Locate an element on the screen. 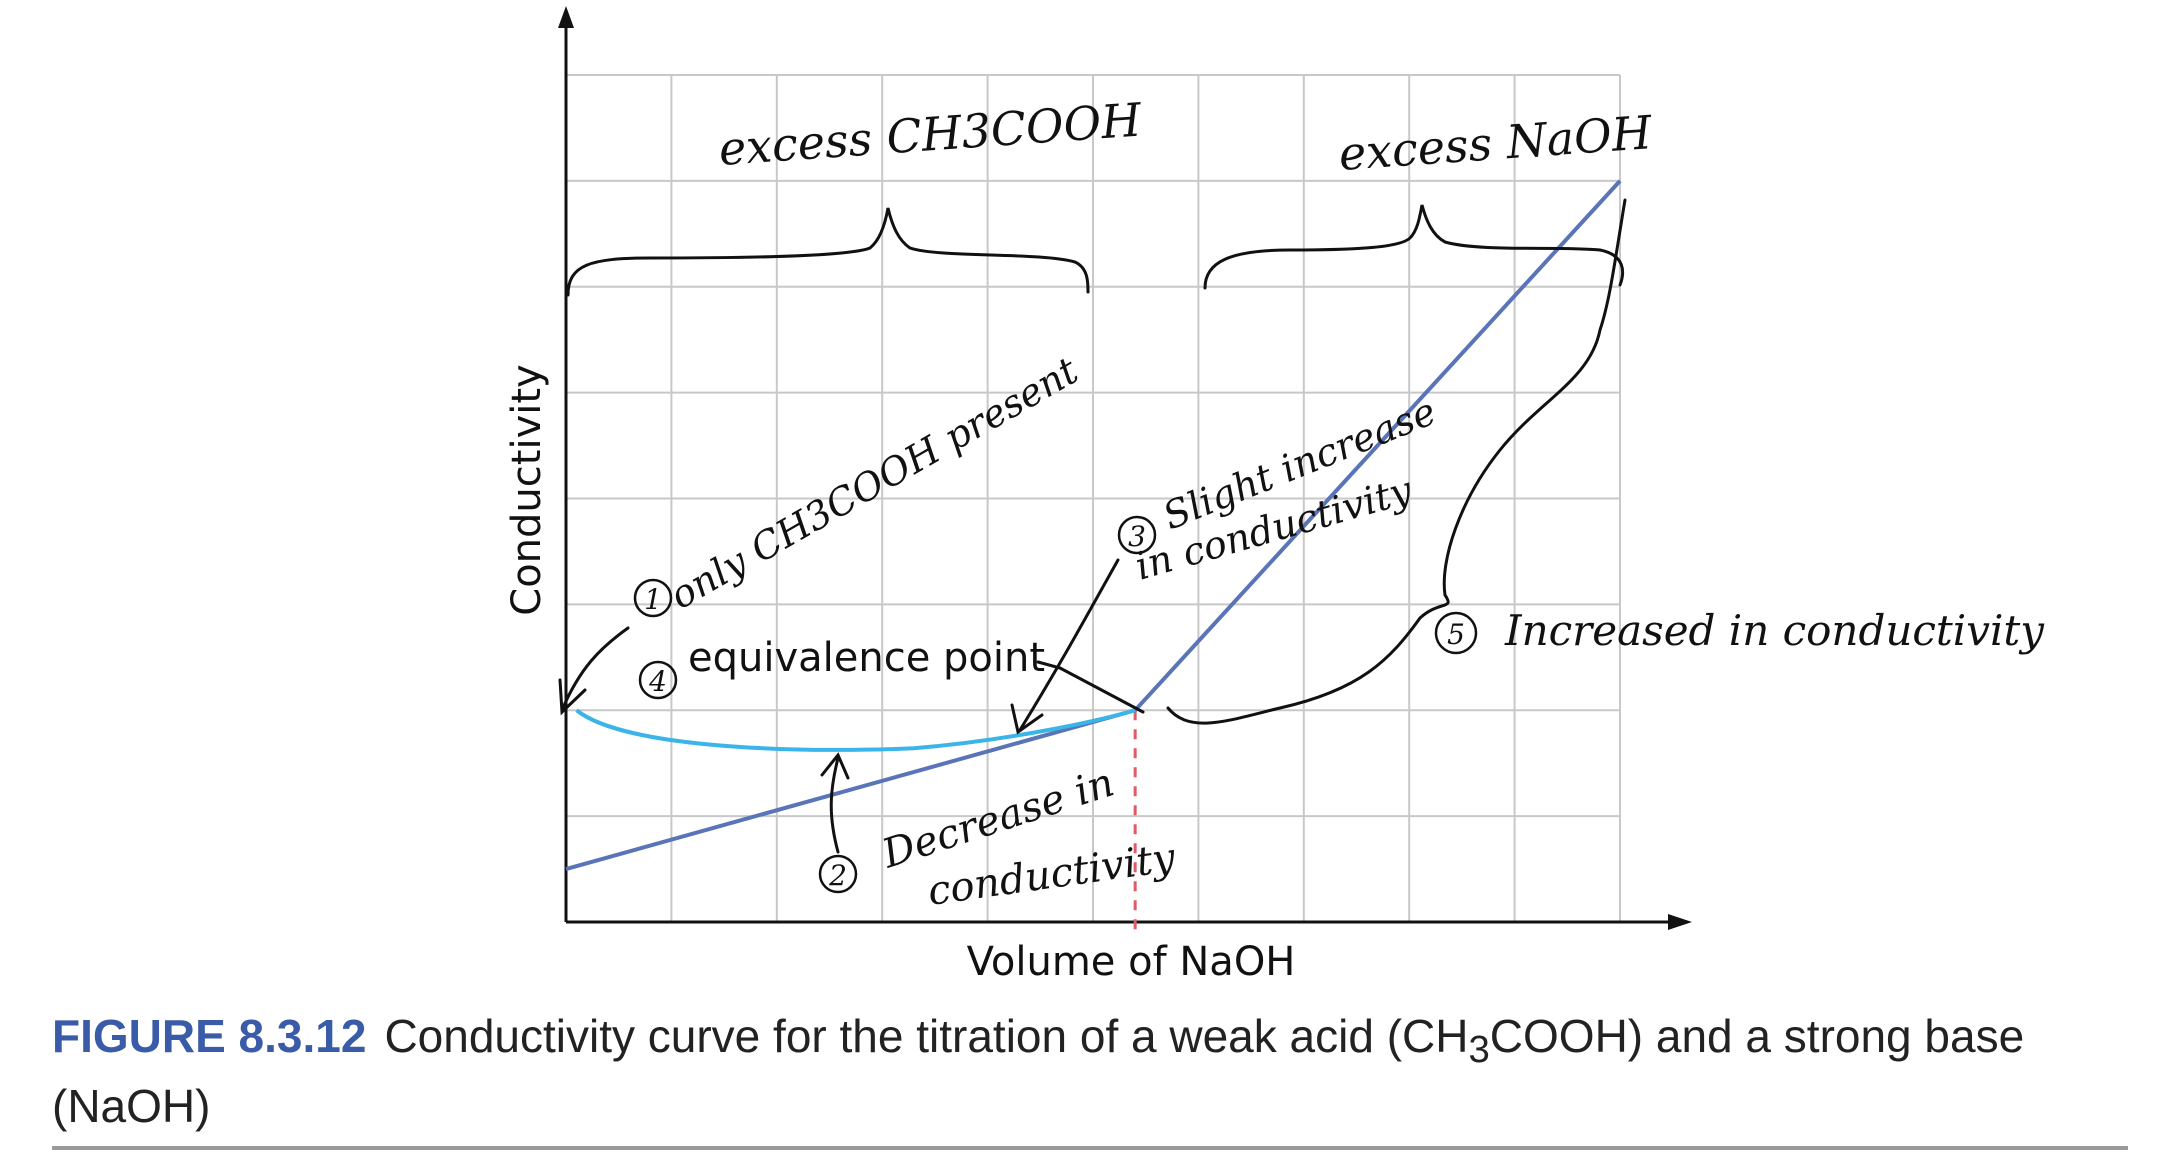  svg-text: 2 is located at coordinates (837, 875).